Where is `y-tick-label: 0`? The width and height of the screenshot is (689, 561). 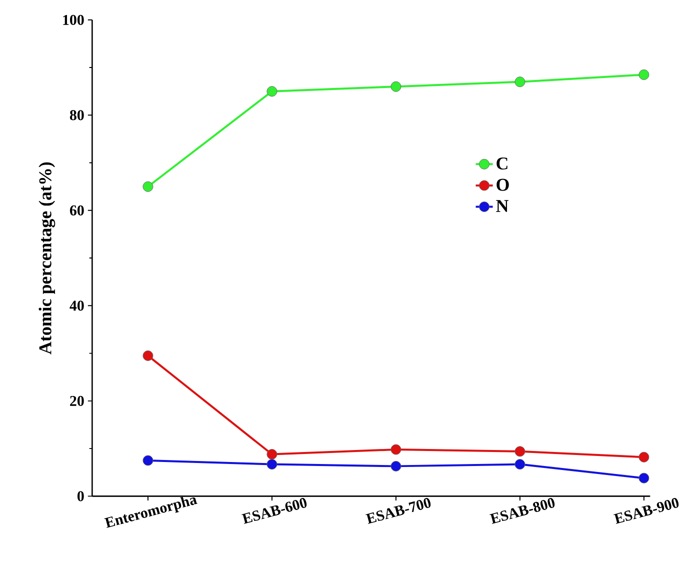
y-tick-label: 0 is located at coordinates (80, 496).